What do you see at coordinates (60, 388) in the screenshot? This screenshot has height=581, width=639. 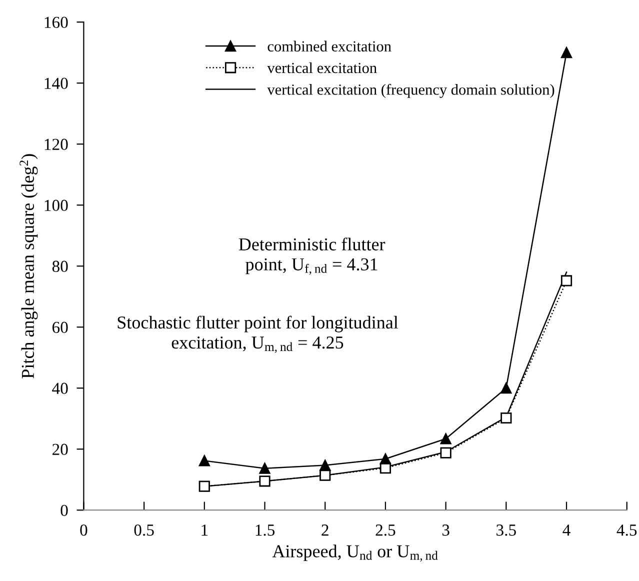 I see `y-tick-label: 40` at bounding box center [60, 388].